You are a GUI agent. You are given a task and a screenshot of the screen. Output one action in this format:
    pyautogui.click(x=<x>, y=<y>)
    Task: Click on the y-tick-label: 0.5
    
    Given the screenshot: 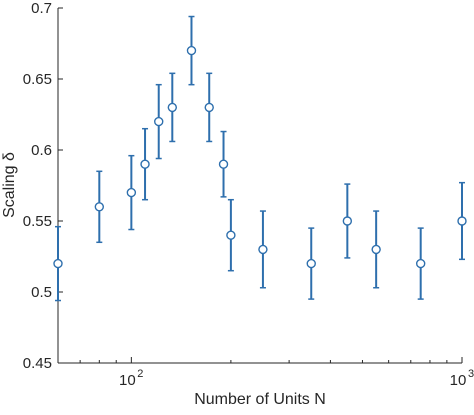 What is the action you would take?
    pyautogui.click(x=41, y=292)
    